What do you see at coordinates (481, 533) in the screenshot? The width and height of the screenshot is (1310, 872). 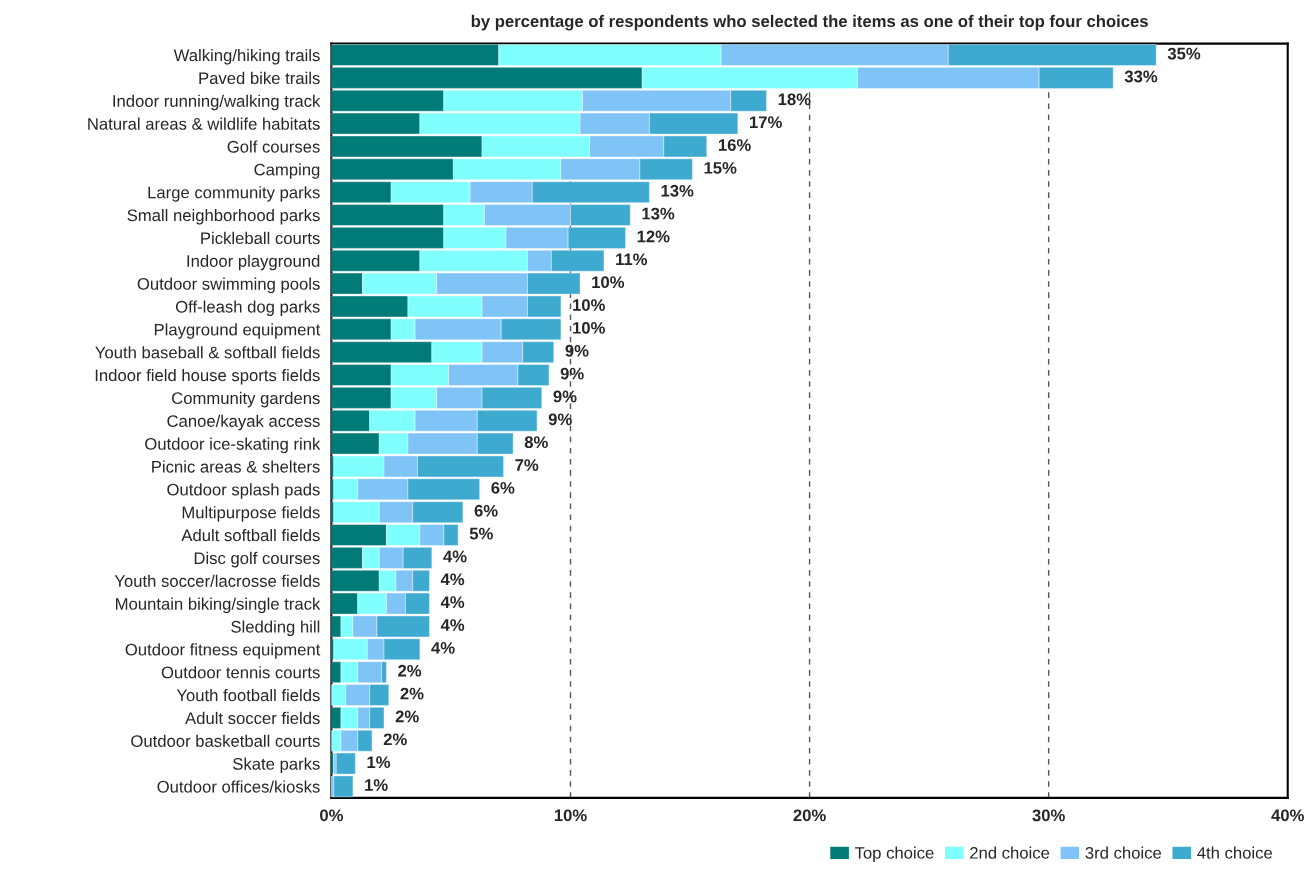 I see `total-label: 5%` at bounding box center [481, 533].